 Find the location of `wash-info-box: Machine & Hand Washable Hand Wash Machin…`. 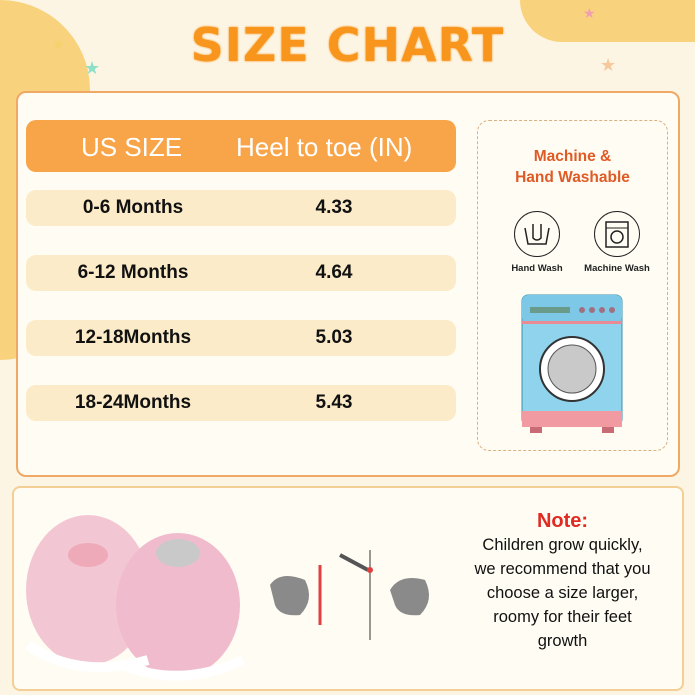

wash-info-box: Machine & Hand Washable Hand Wash Machin… is located at coordinates (572, 285).